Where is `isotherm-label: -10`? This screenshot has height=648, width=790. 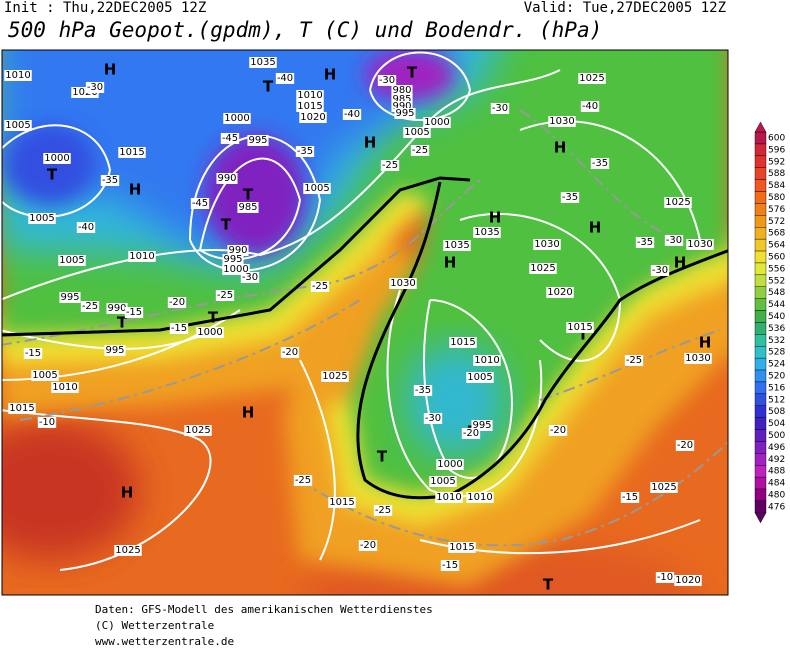 isotherm-label: -10 is located at coordinates (665, 577).